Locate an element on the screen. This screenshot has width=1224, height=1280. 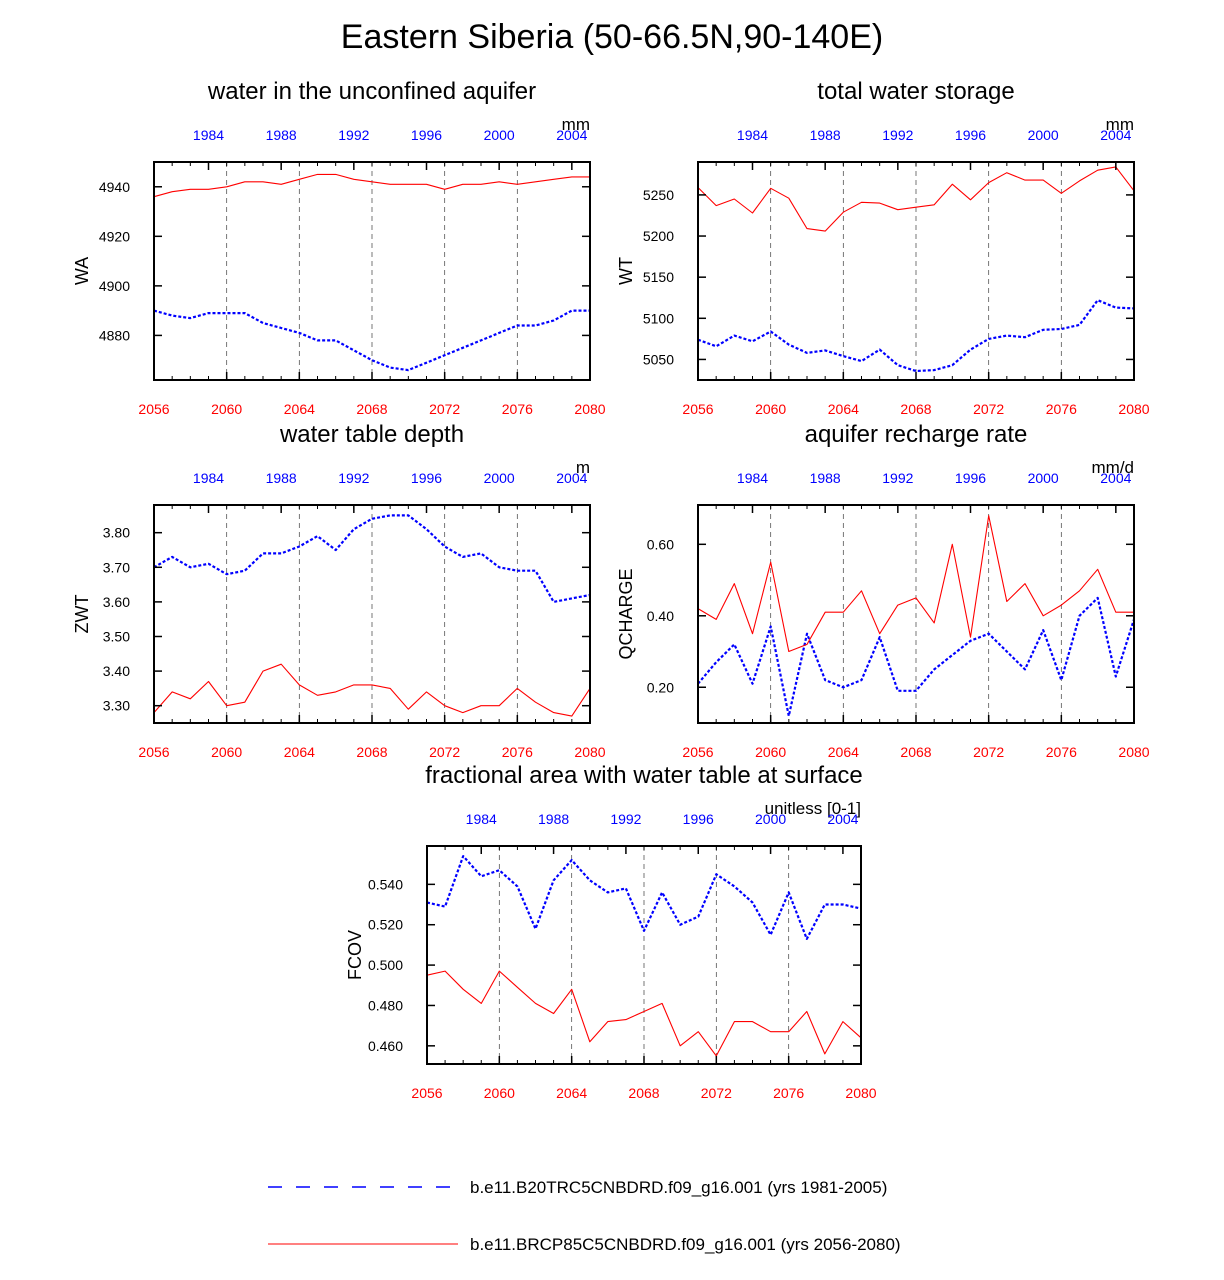
x-tick-label-top-qcharge: 1992 is located at coordinates (897, 478).